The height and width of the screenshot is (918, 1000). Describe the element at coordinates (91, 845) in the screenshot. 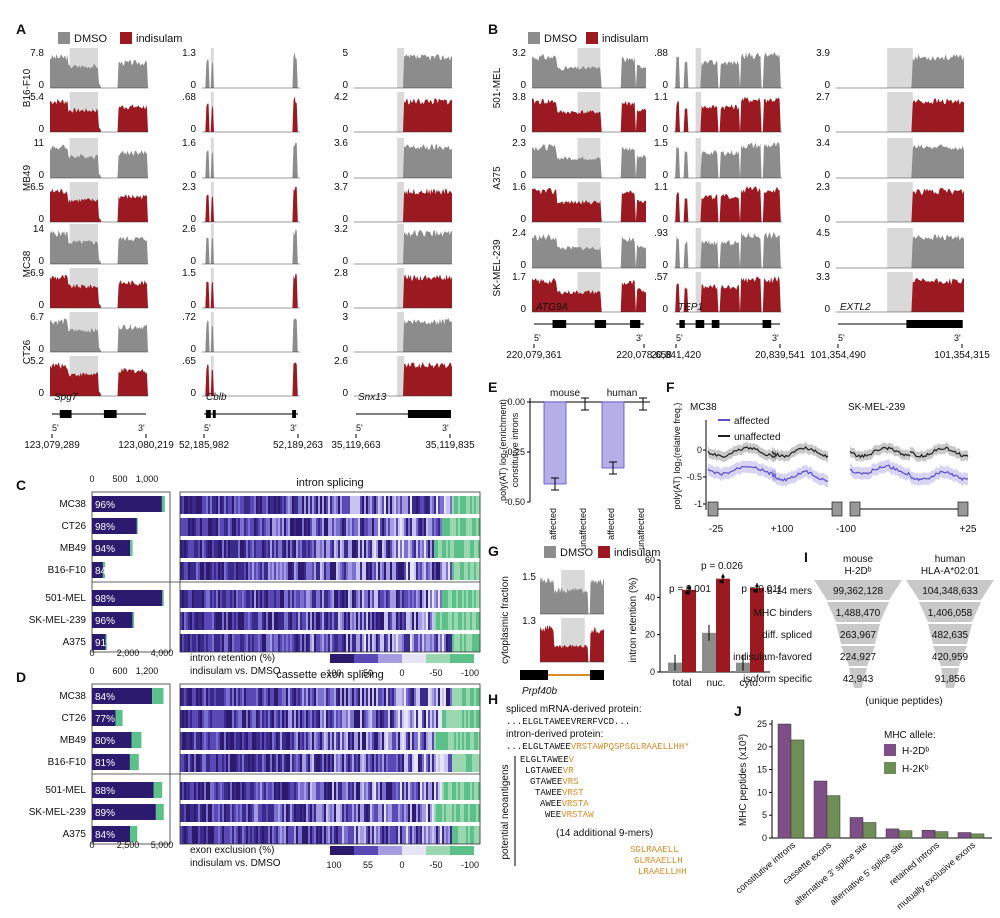

I see `bottom-axis-tick: 0` at that location.